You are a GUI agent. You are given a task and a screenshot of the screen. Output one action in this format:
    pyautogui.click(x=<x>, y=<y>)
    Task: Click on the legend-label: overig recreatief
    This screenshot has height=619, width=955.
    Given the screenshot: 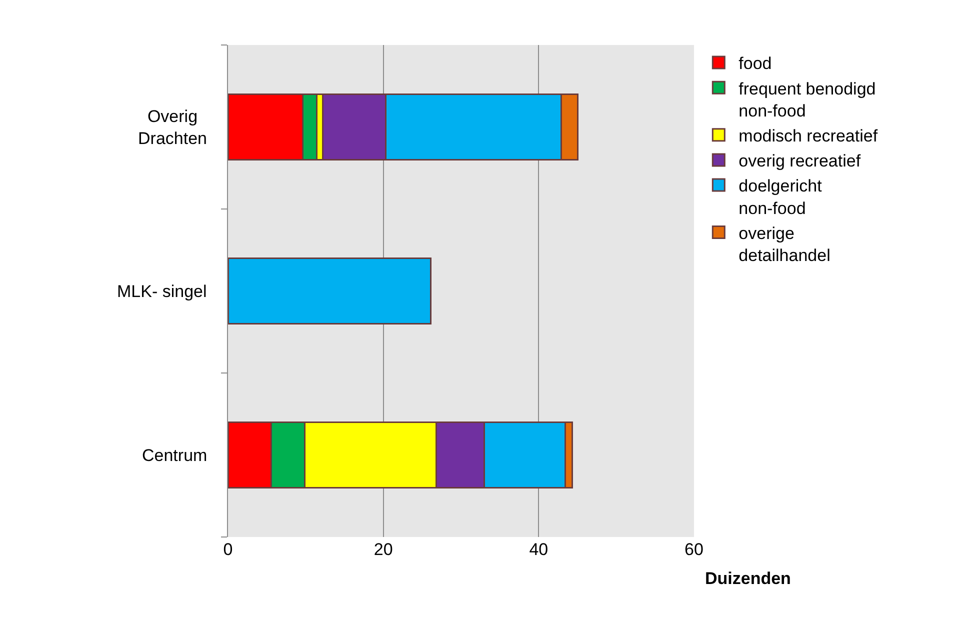 What is the action you would take?
    pyautogui.click(x=799, y=161)
    